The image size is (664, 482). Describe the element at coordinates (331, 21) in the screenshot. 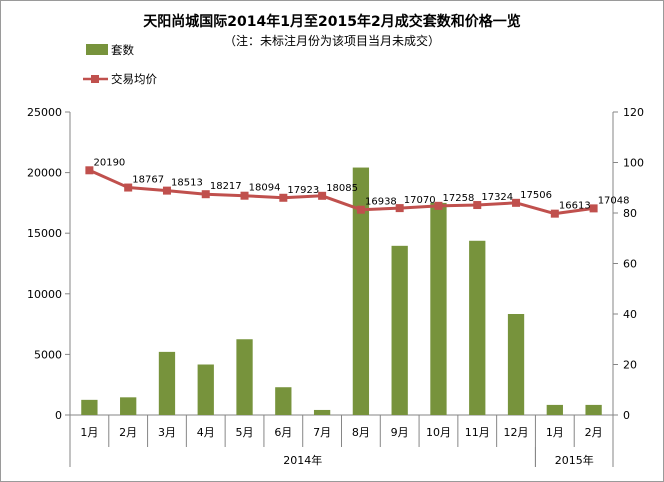

I see `chart-title: 天阳尚城国际2014年1月至2015年2月成交套数和价格一览` at that location.